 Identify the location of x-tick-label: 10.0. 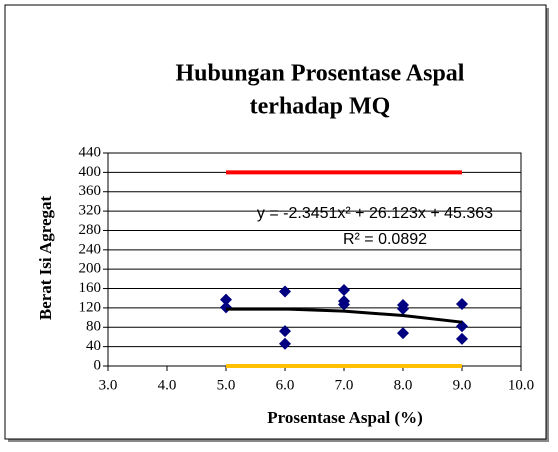
(521, 385).